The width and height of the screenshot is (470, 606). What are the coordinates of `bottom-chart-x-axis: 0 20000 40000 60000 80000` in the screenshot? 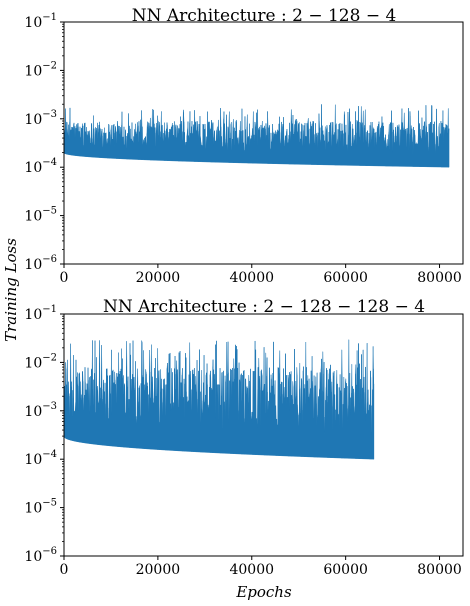 It's located at (261, 567).